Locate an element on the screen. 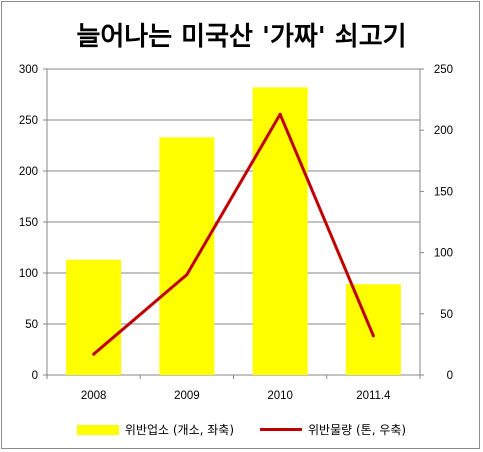 This screenshot has height=452, width=483. x-axis-tick-label: 2011.4 is located at coordinates (373, 396).